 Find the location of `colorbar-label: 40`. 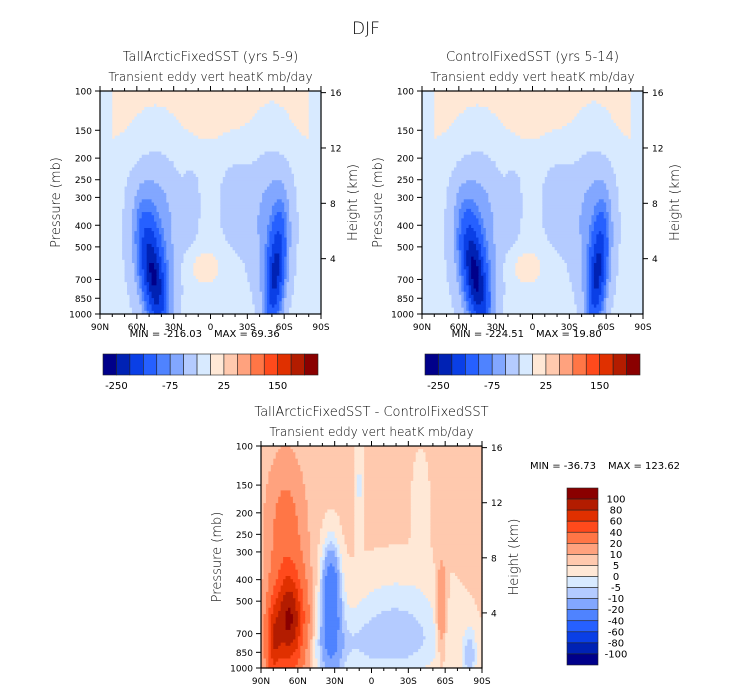

colorbar-label: 40 is located at coordinates (616, 533).